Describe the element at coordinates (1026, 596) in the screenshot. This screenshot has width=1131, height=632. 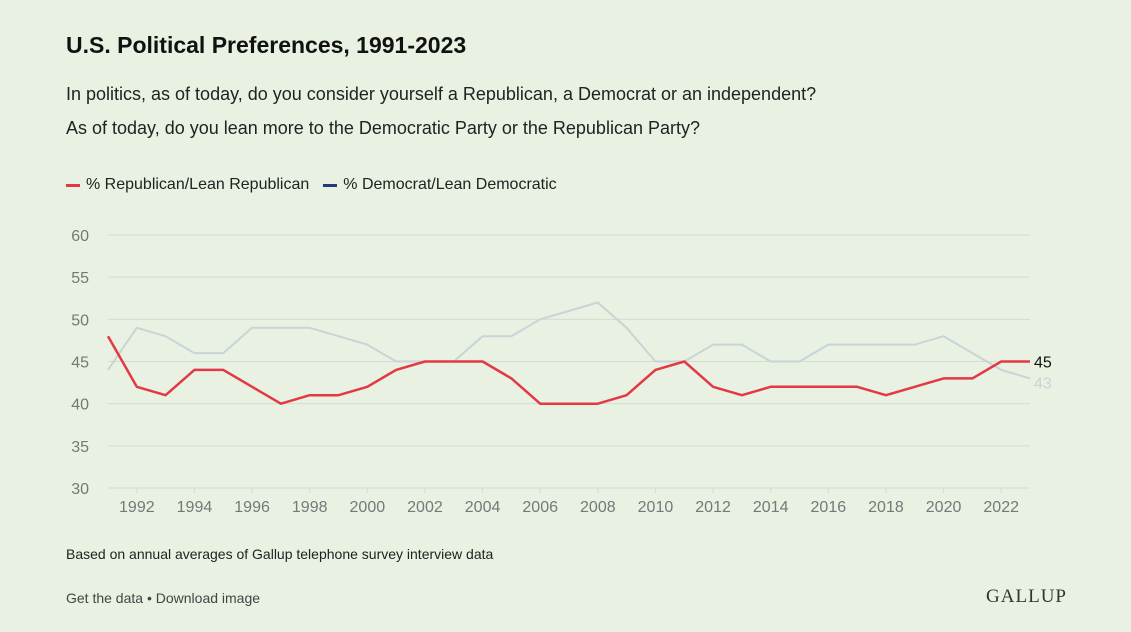
I see `gallup-logo: GALLUP` at that location.